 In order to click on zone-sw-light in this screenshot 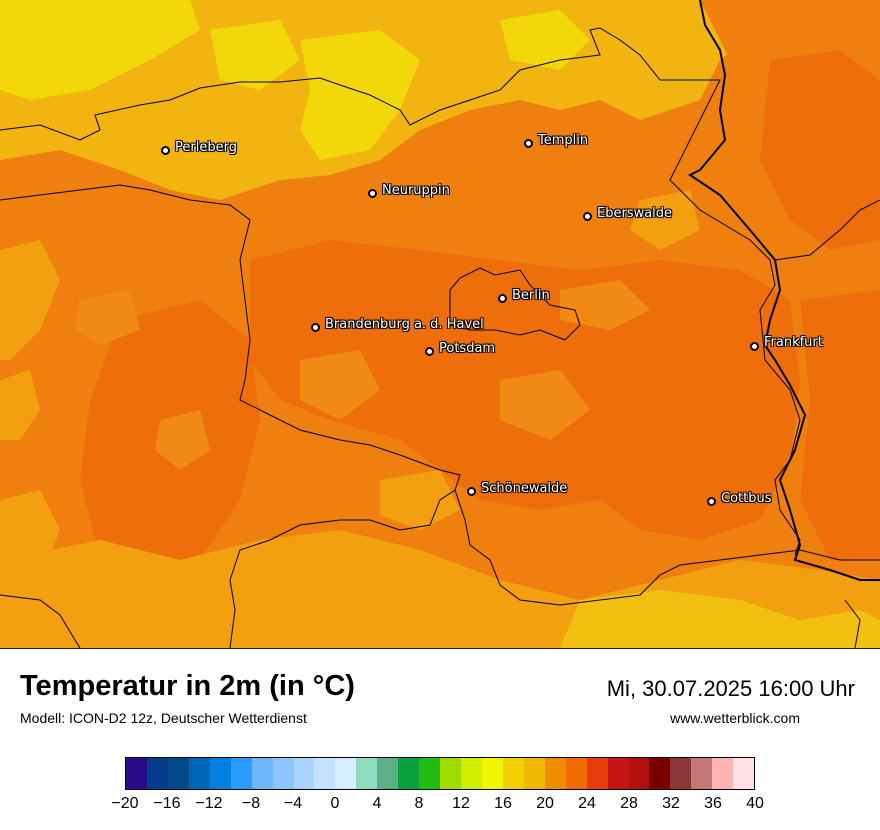, I will do `click(30, 540)`.